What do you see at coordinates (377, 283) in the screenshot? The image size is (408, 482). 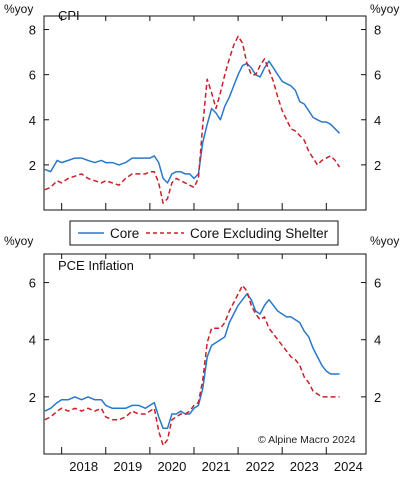 I see `pce-ytick-label-right: 6` at bounding box center [377, 283].